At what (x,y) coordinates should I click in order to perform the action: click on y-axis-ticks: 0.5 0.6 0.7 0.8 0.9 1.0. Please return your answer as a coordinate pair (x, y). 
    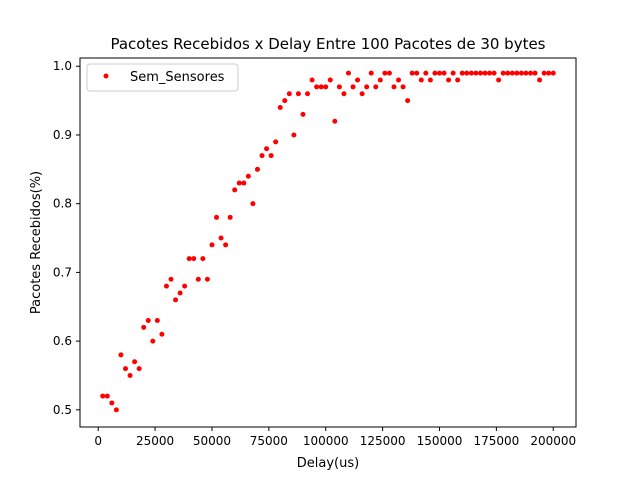
    Looking at the image, I should click on (66, 238).